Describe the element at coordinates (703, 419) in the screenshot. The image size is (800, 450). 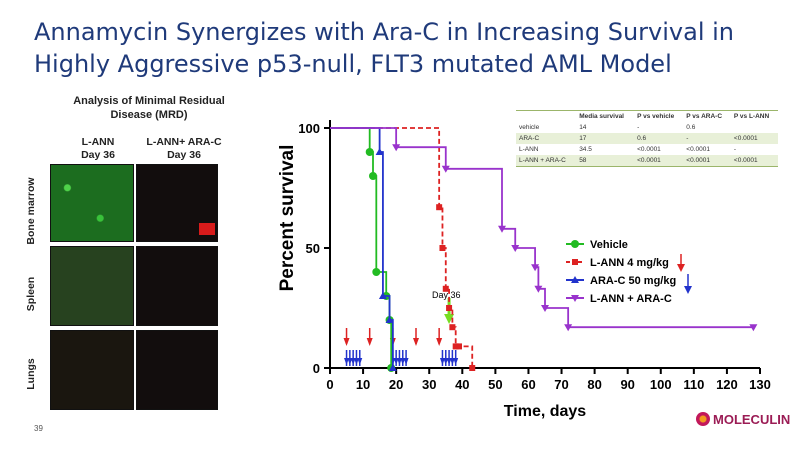
I see `logo-icon` at that location.